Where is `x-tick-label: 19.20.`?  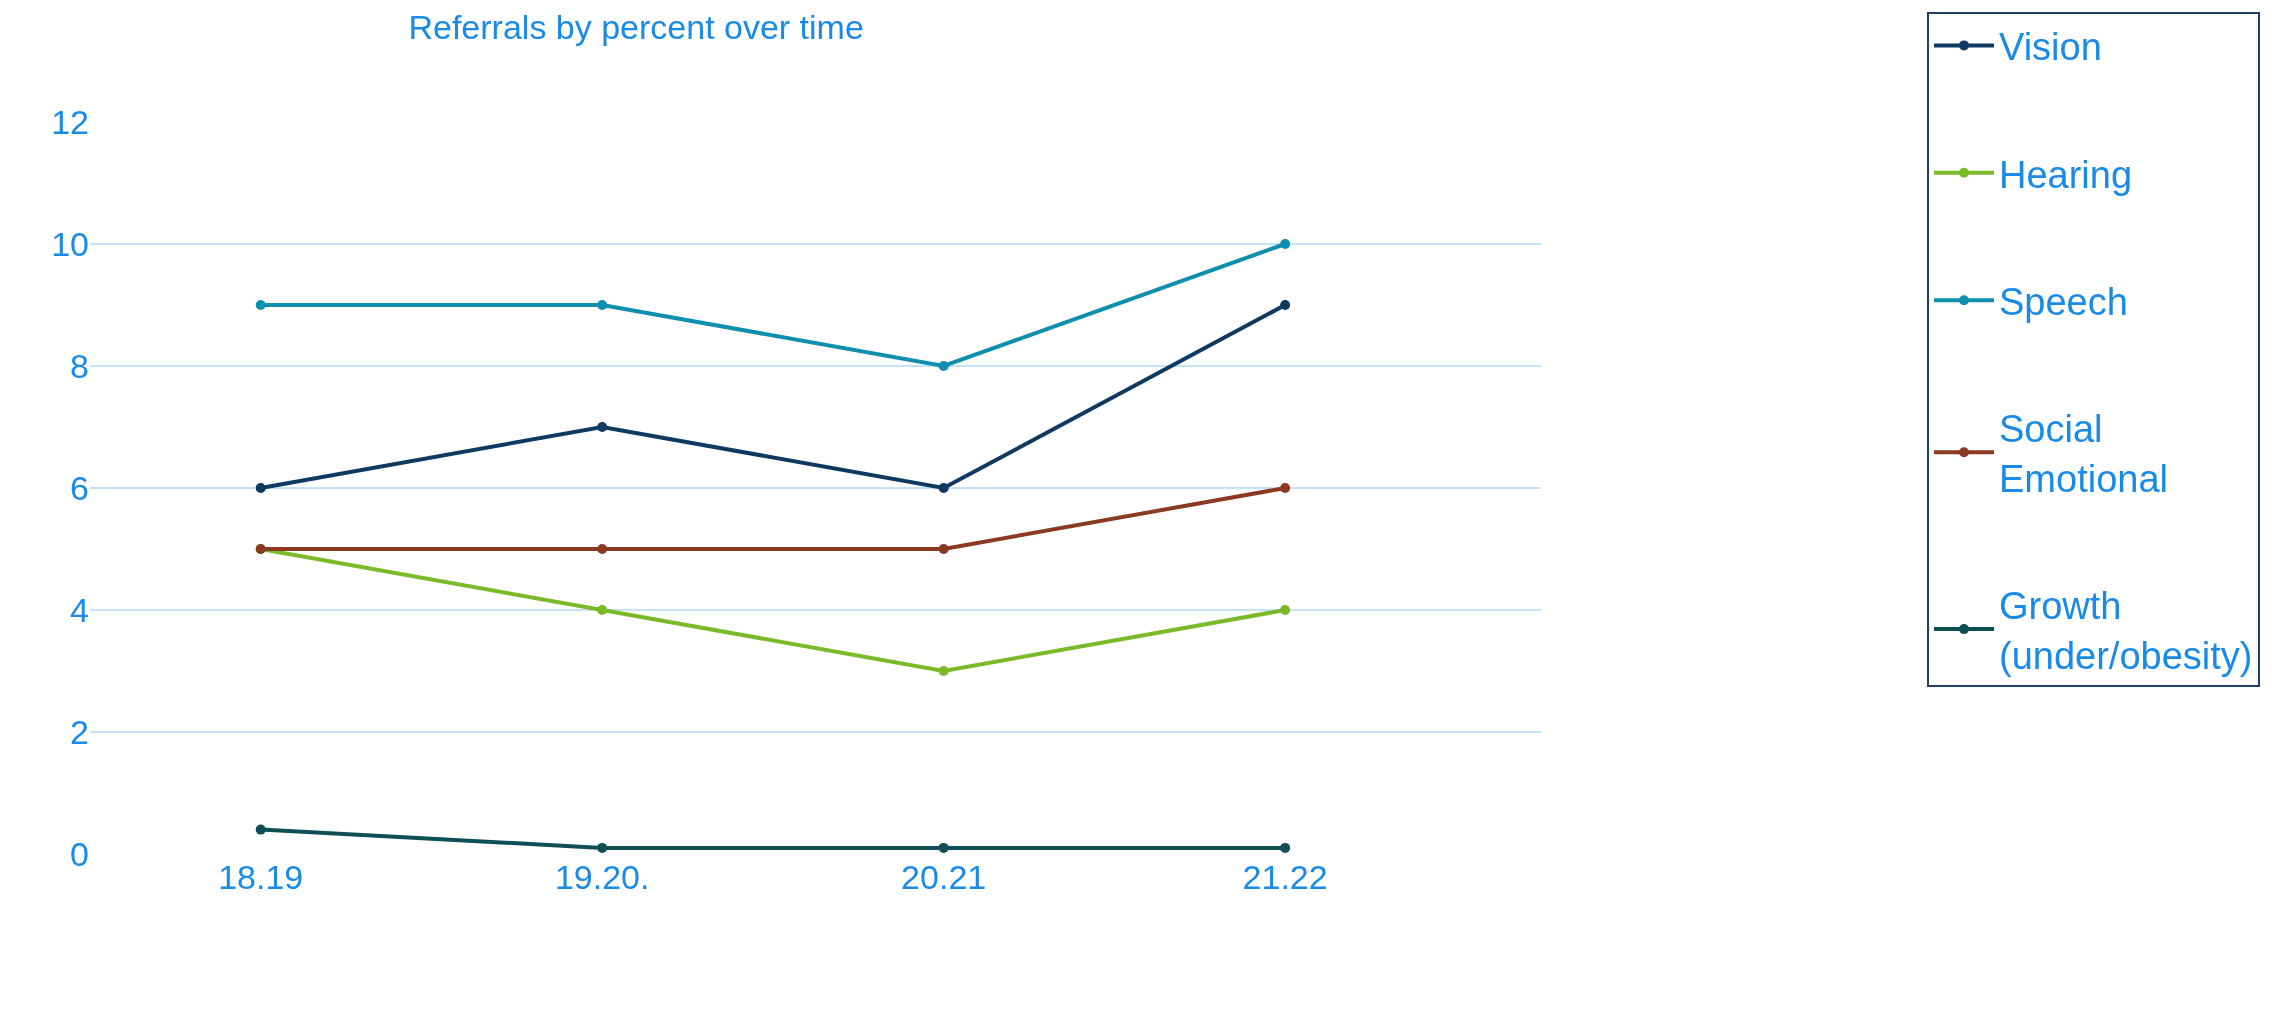
x-tick-label: 19.20. is located at coordinates (602, 877).